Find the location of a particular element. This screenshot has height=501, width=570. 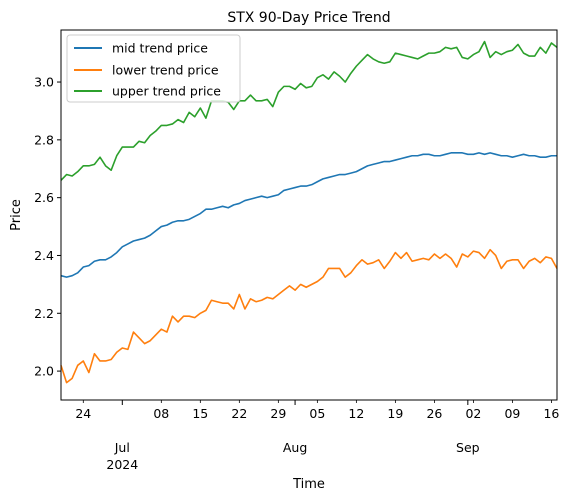

y-tick-label: 2.4 is located at coordinates (44, 255).